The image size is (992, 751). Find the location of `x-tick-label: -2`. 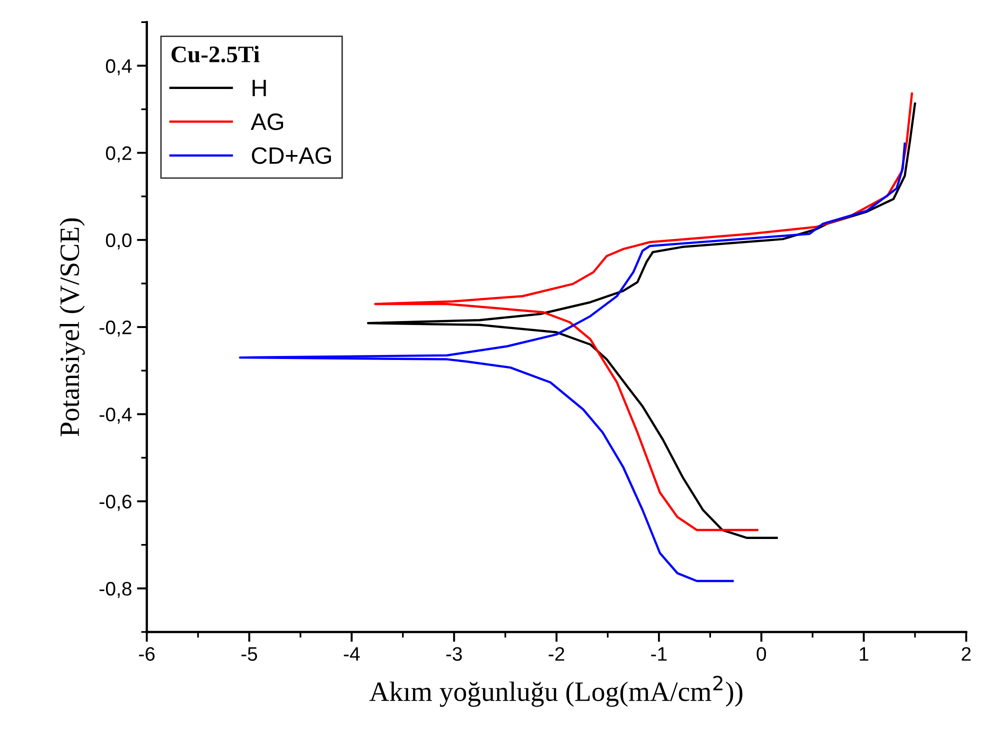

x-tick-label: -2 is located at coordinates (556, 654).